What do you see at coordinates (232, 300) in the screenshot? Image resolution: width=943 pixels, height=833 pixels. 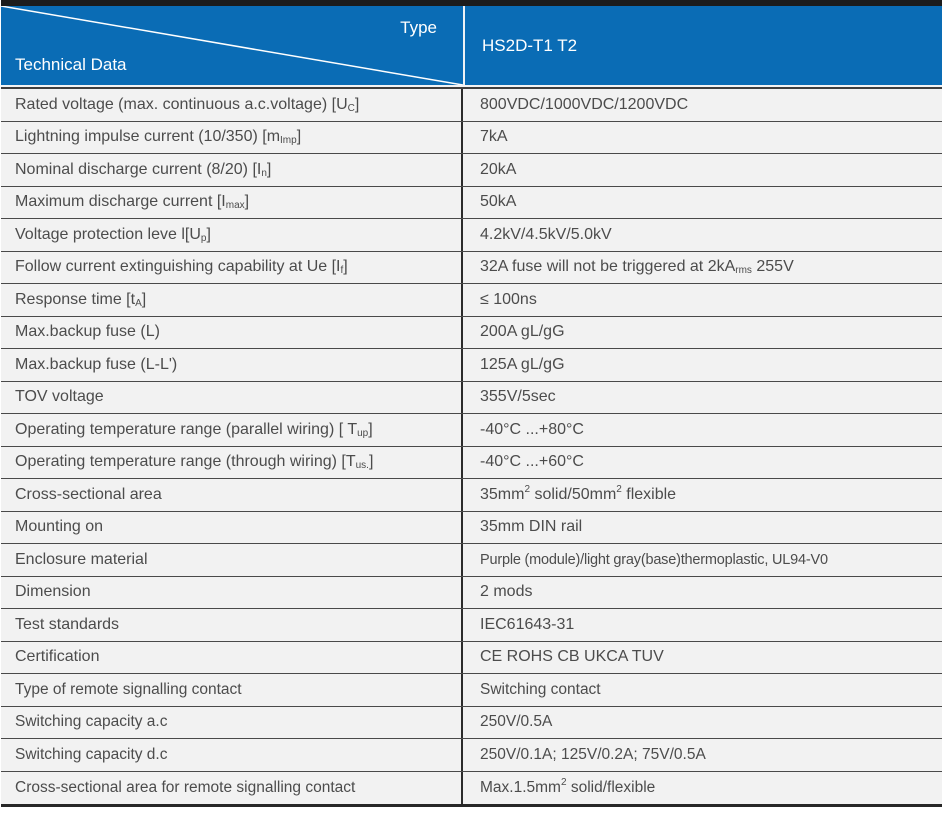 I see `row-label: Response time [t A]` at bounding box center [232, 300].